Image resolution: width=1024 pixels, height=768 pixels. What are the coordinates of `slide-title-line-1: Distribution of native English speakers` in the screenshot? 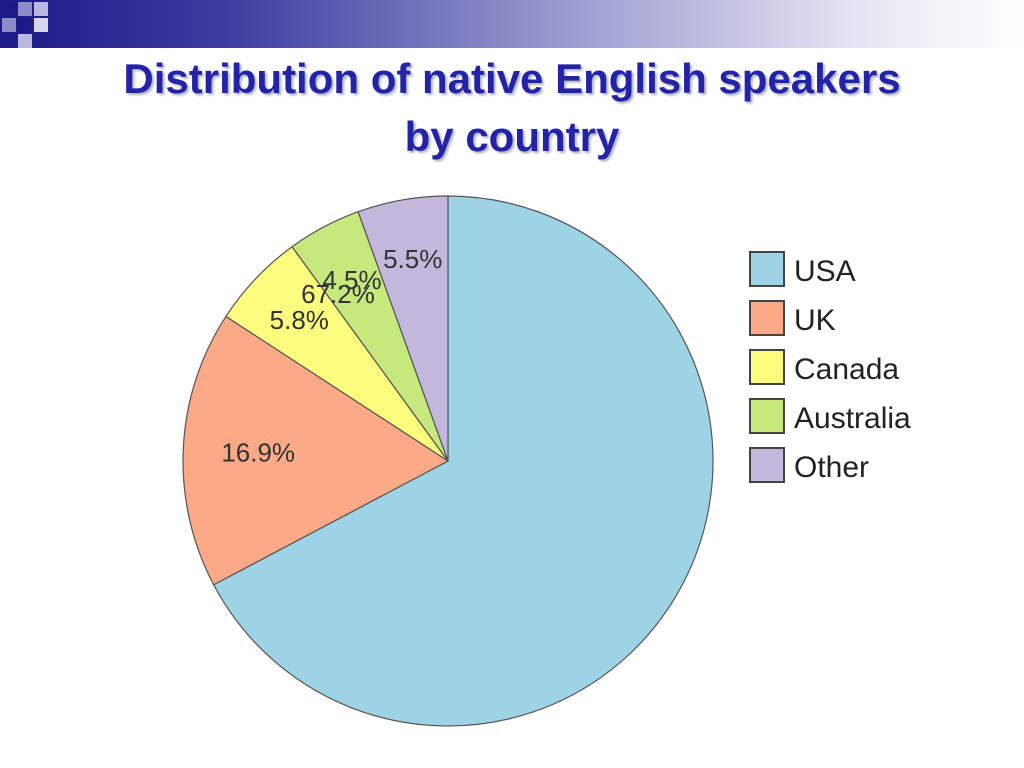 It's located at (512, 78).